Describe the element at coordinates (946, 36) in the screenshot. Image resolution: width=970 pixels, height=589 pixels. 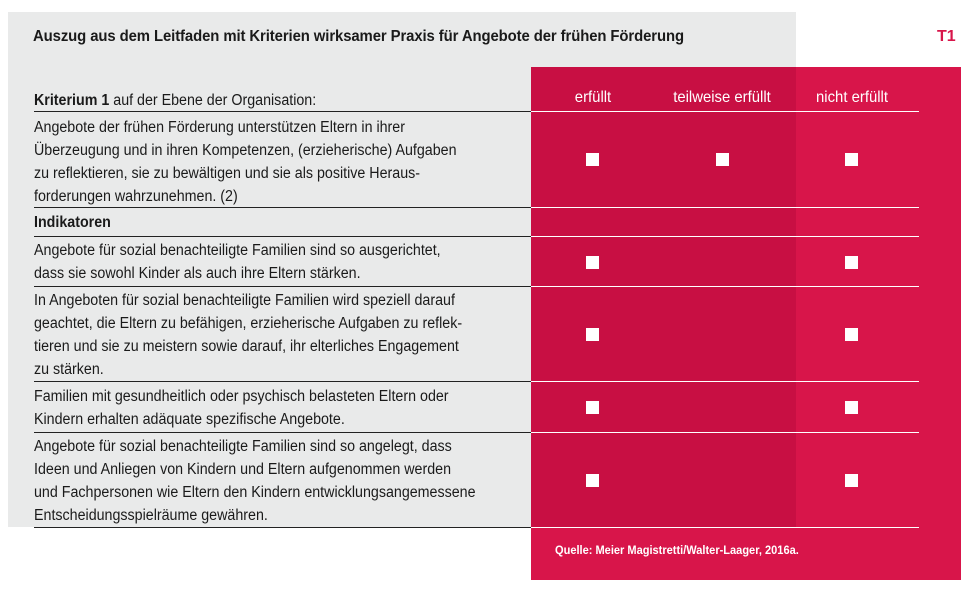
I see `table-code: T1` at that location.